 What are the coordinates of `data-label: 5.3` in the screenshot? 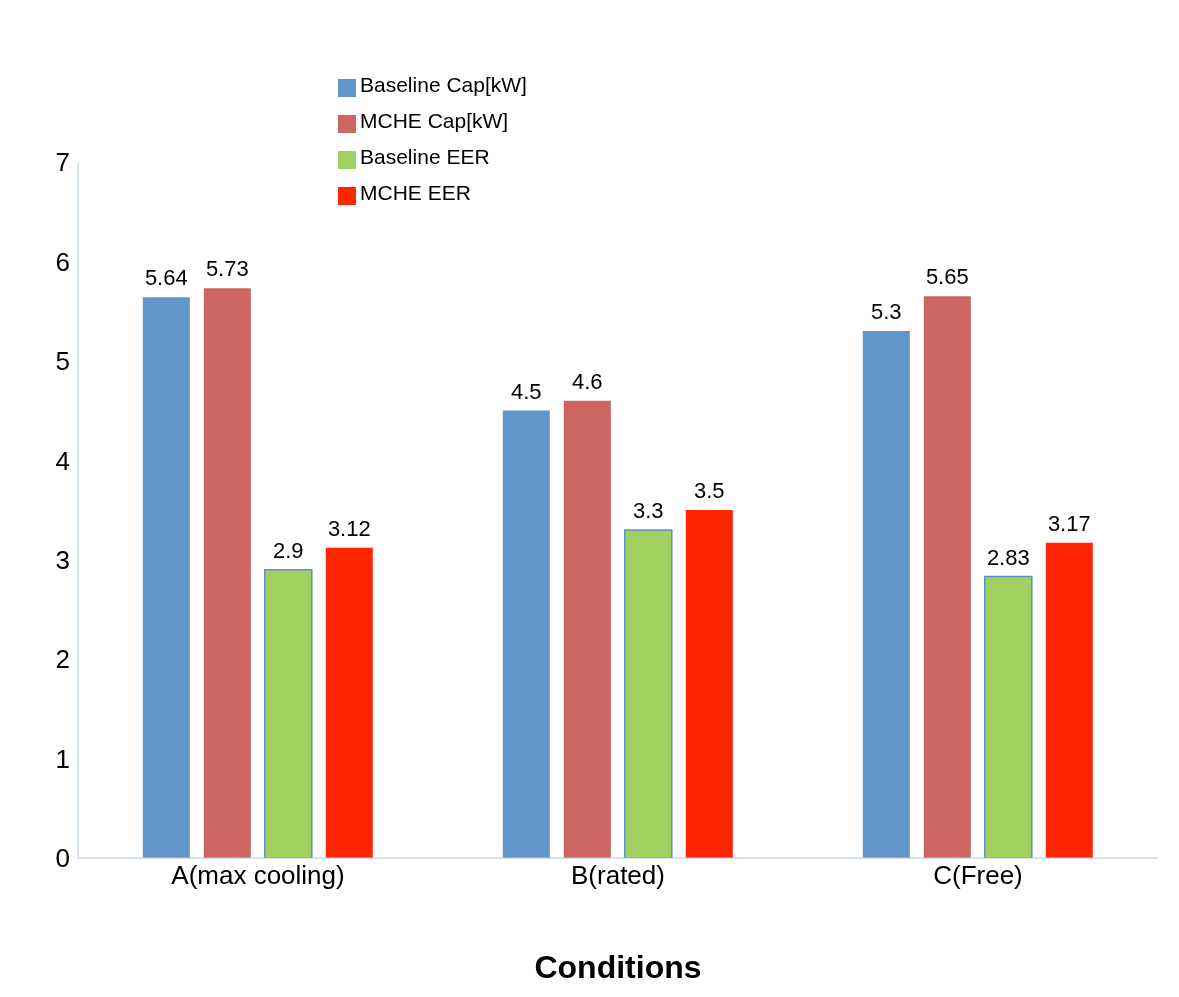 It's located at (886, 312).